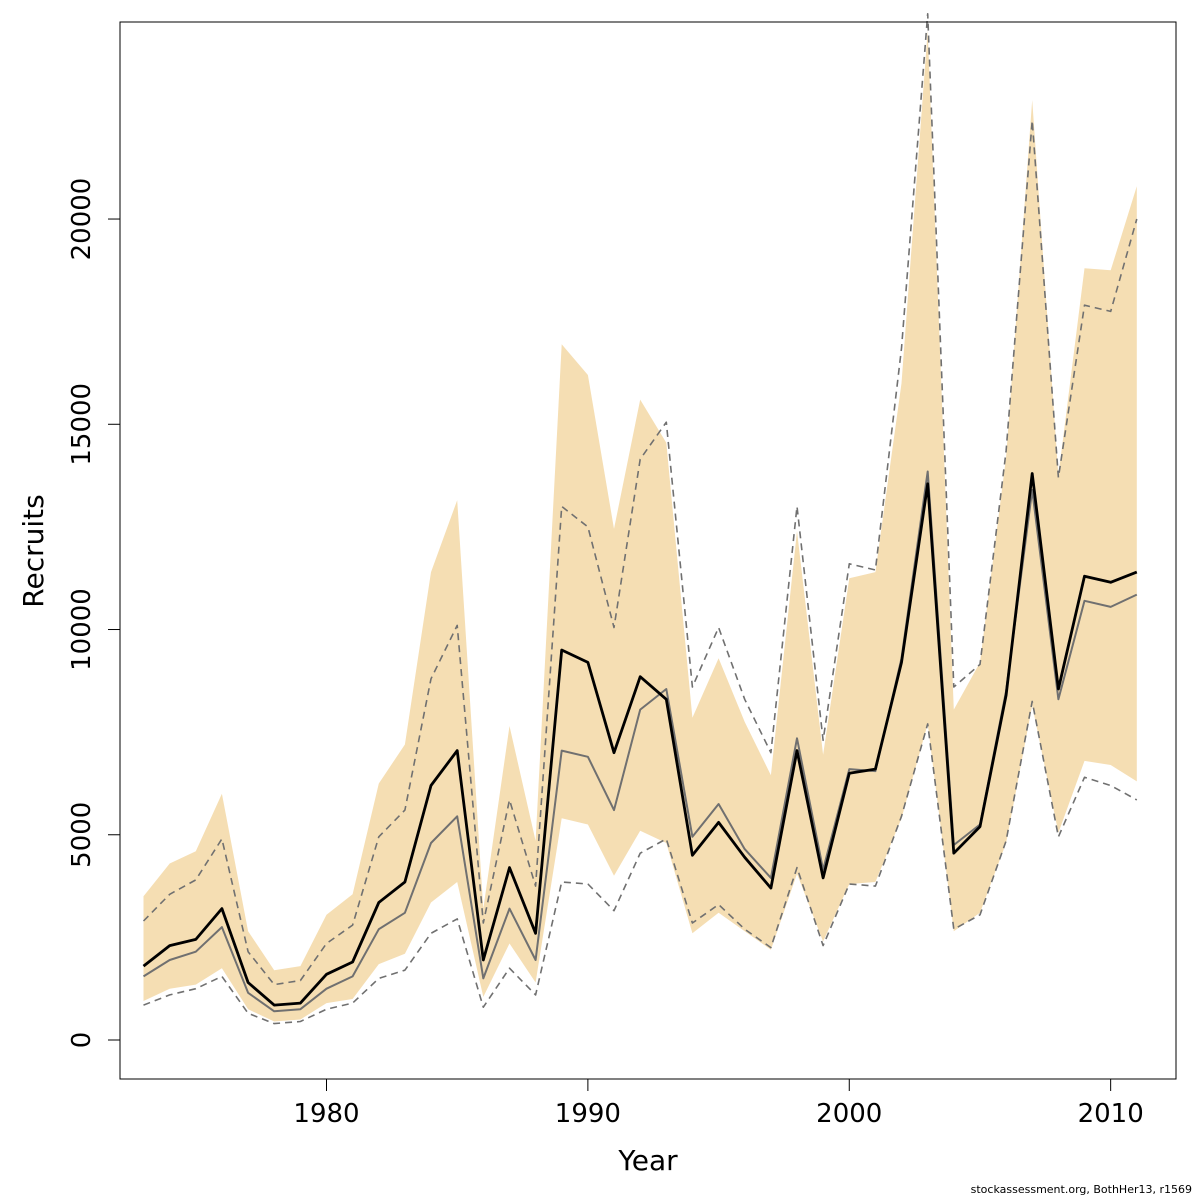 The width and height of the screenshot is (1200, 1200). I want to click on y-axis-title: Recruits, so click(33, 550).